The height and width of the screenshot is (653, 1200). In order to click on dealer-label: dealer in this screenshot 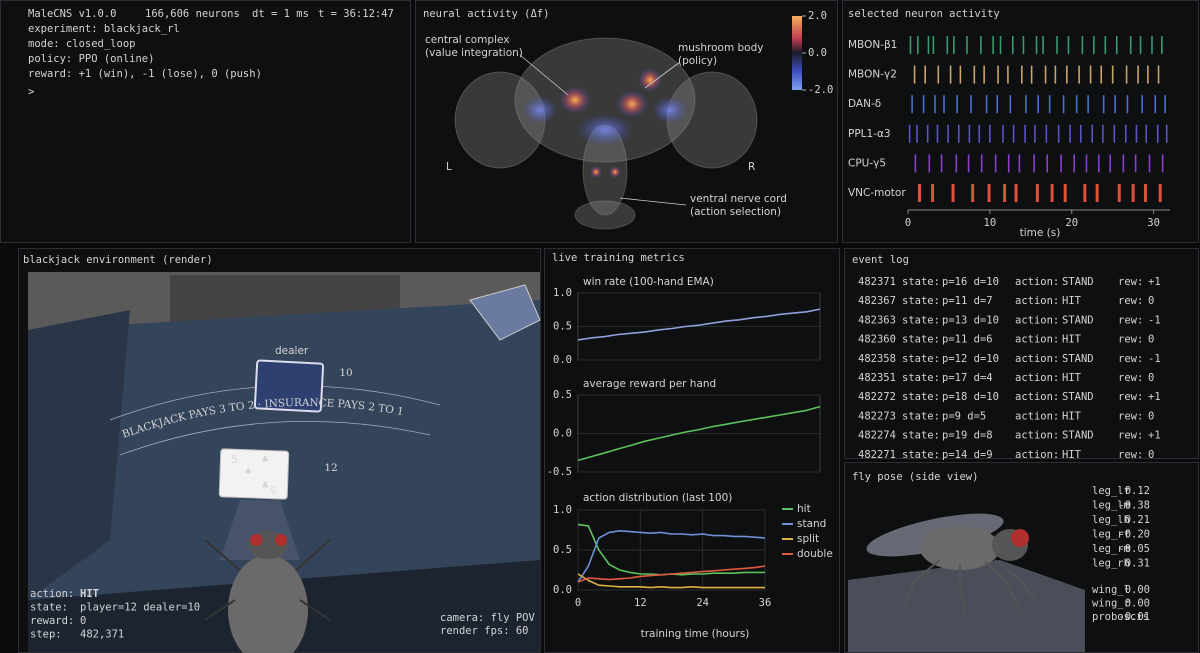, I will do `click(292, 351)`.